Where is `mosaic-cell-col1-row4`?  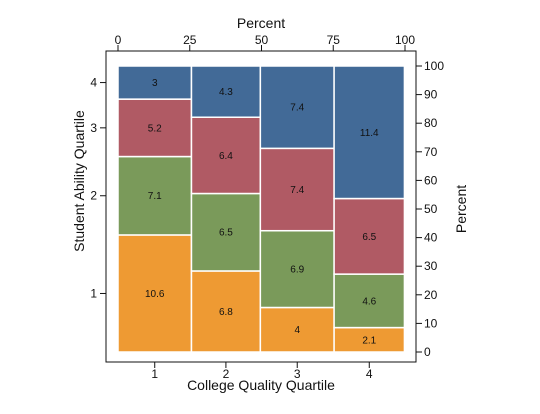
mosaic-cell-col1-row4 is located at coordinates (155, 82).